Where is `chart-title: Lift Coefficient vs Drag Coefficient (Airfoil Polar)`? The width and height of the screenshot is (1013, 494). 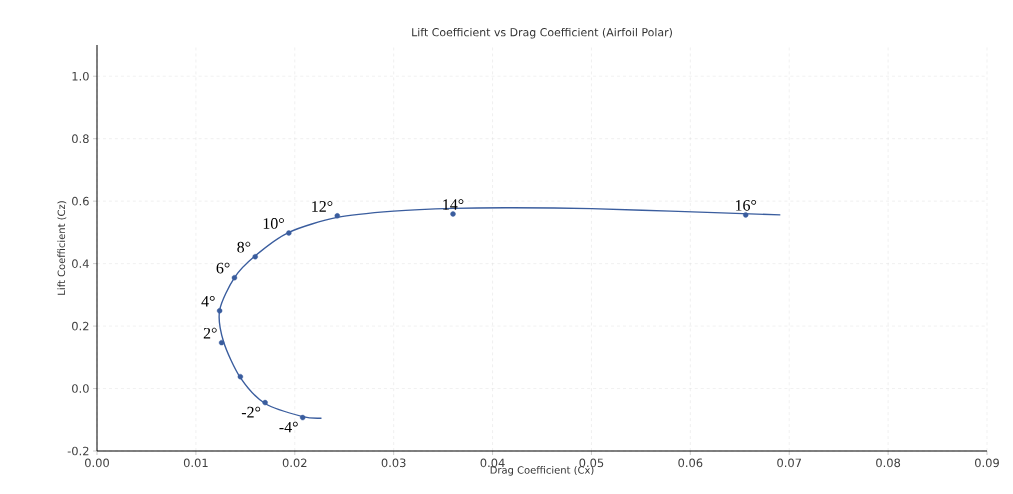
chart-title: Lift Coefficient vs Drag Coefficient (Airfoil Polar) is located at coordinates (542, 33).